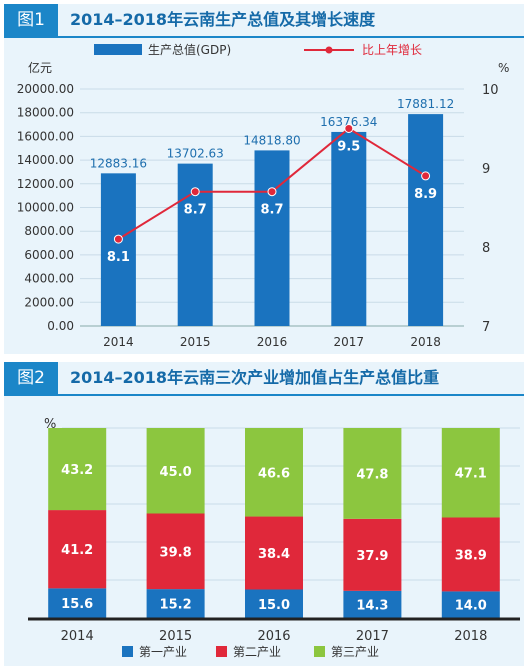  What do you see at coordinates (271, 140) in the screenshot?
I see `gdp-data-label: 14818.80` at bounding box center [271, 140].